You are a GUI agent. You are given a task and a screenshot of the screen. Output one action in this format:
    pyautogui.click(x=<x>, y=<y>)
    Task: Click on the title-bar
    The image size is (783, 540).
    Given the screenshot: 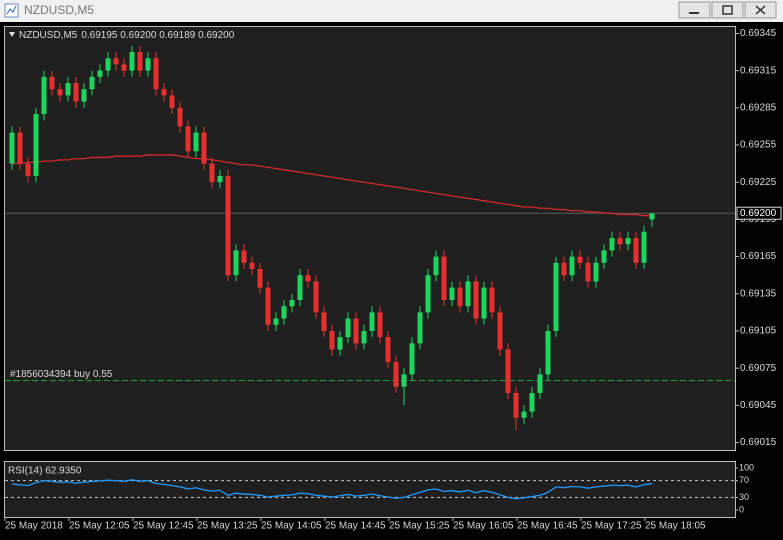 What is the action you would take?
    pyautogui.click(x=391, y=11)
    